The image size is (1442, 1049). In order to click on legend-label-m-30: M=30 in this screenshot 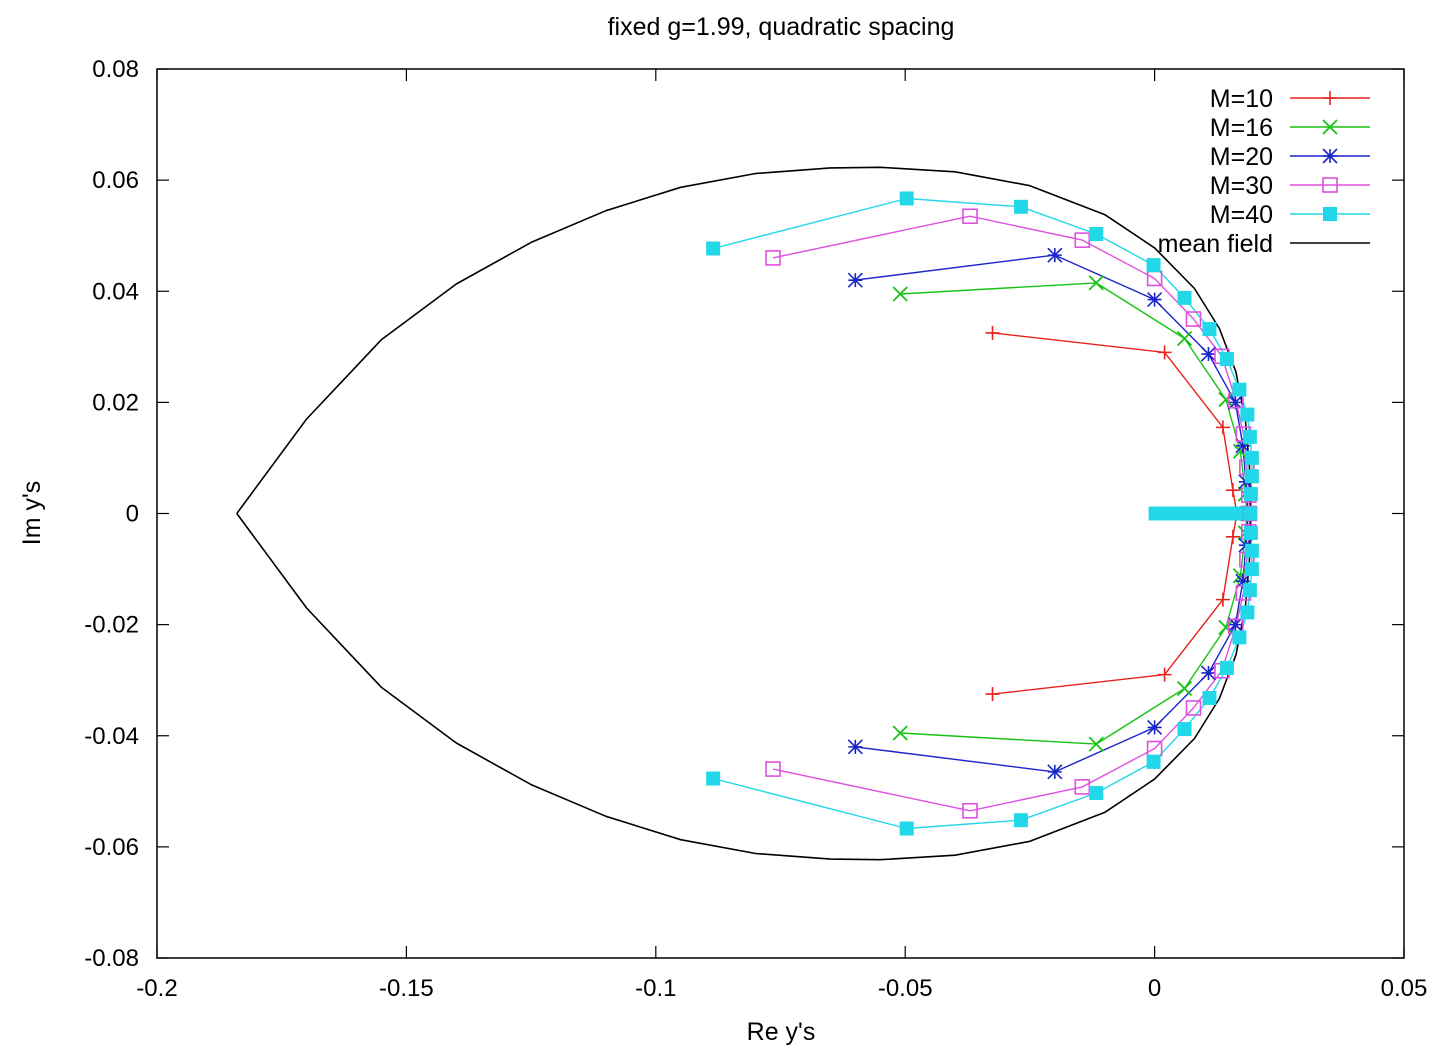, I will do `click(1241, 186)`.